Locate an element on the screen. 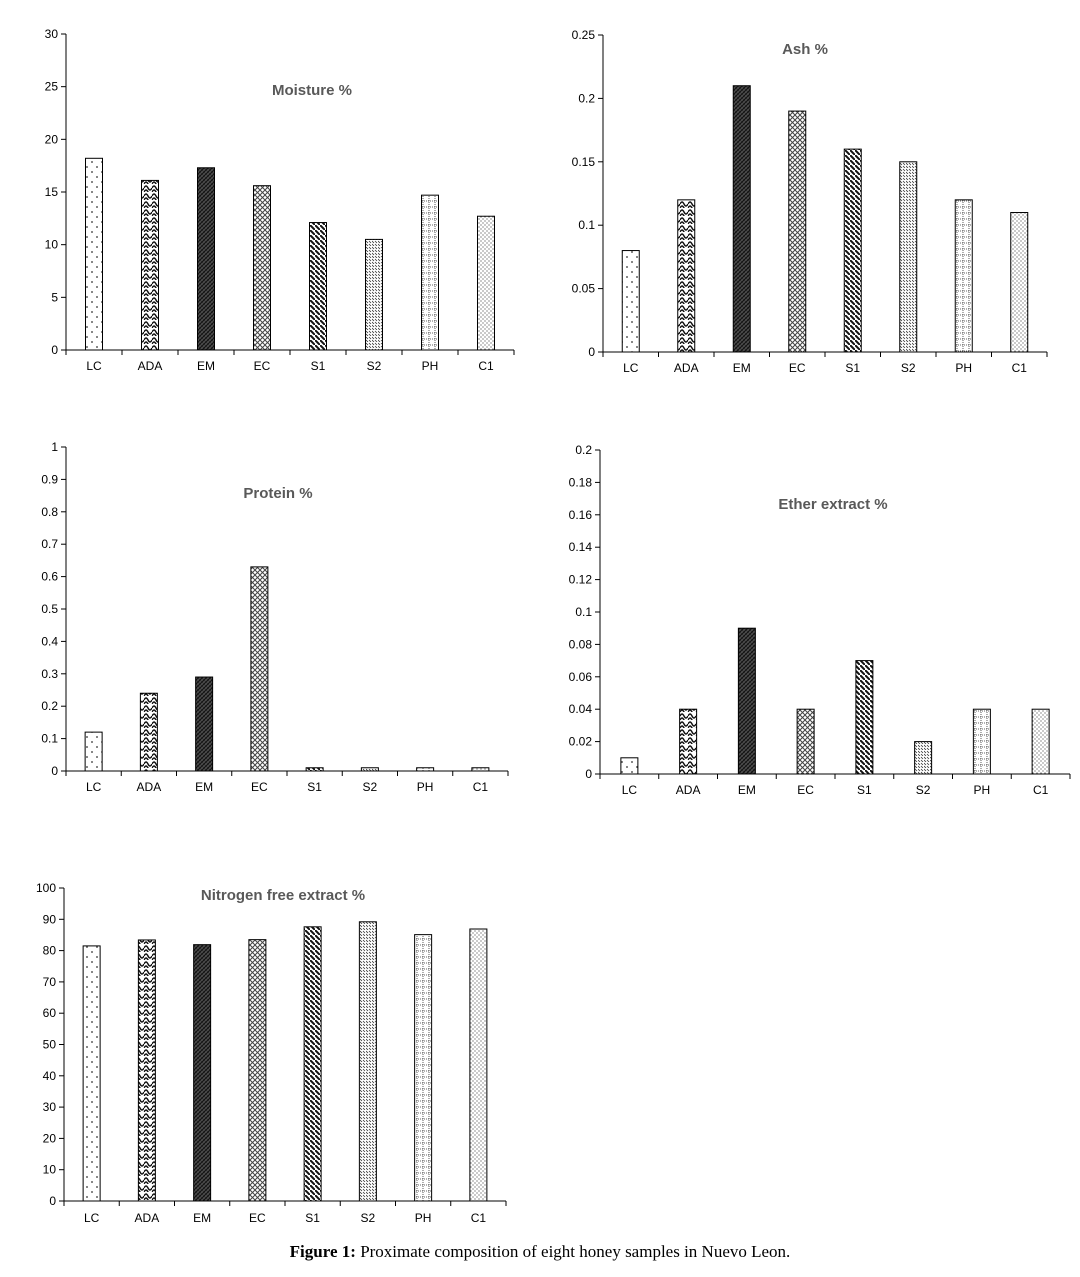  y-tick-label: 0.18 is located at coordinates (581, 482).